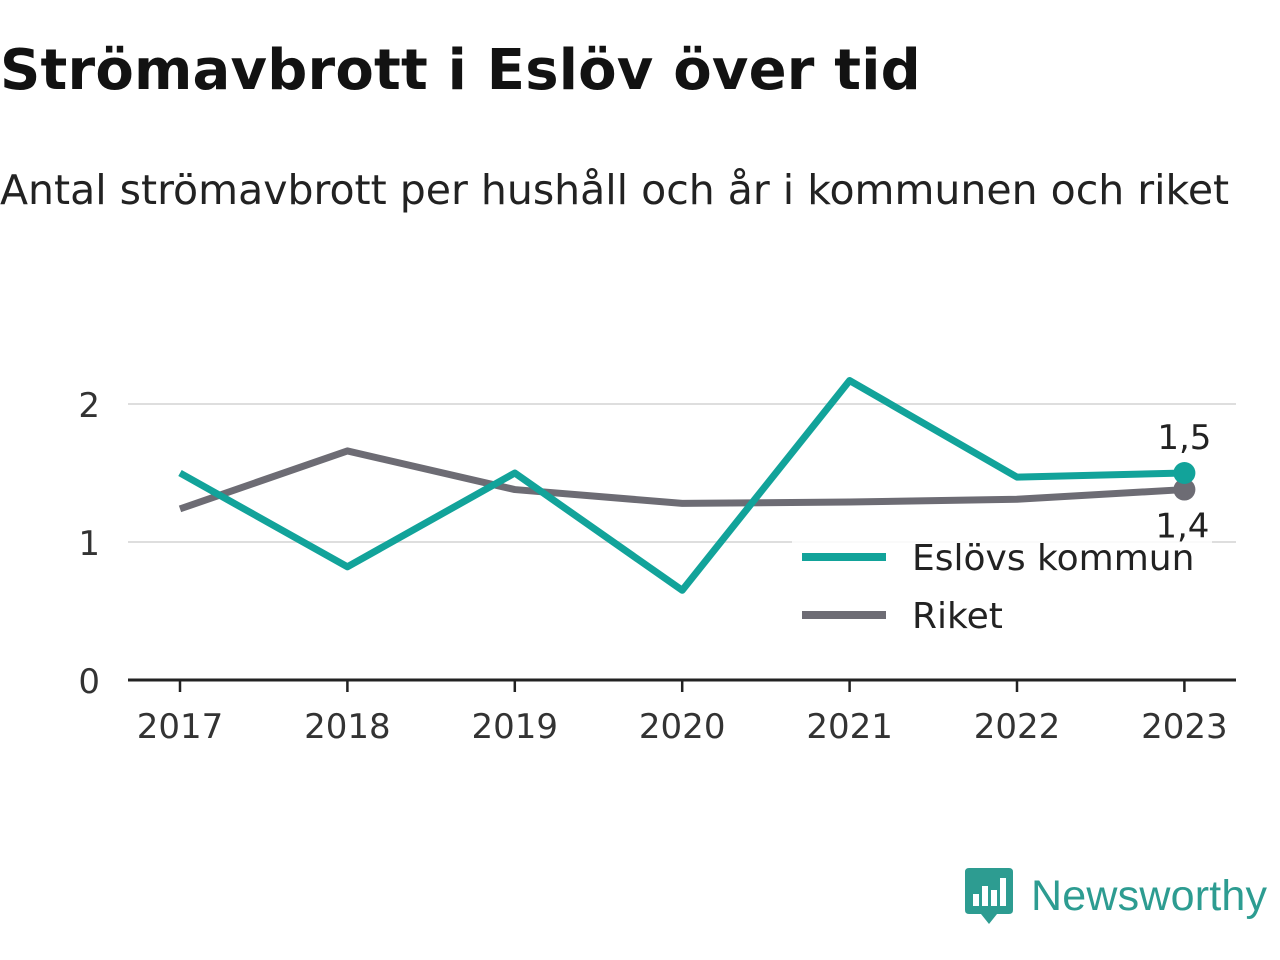 The height and width of the screenshot is (960, 1280). What do you see at coordinates (460, 70) in the screenshot?
I see `chart-title: Strömavbrott i Eslöv över tid` at bounding box center [460, 70].